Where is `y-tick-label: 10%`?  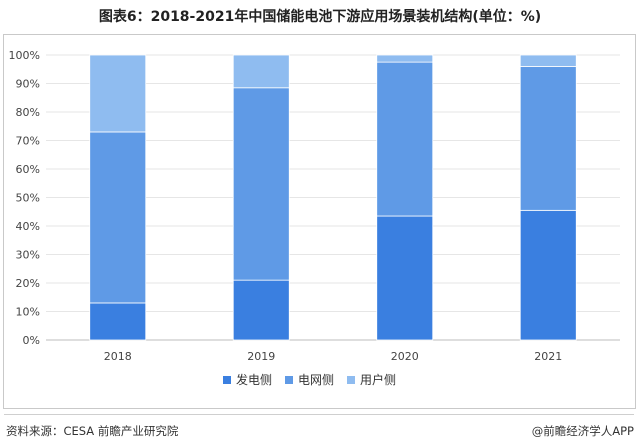
y-tick-label: 10% is located at coordinates (28, 312).